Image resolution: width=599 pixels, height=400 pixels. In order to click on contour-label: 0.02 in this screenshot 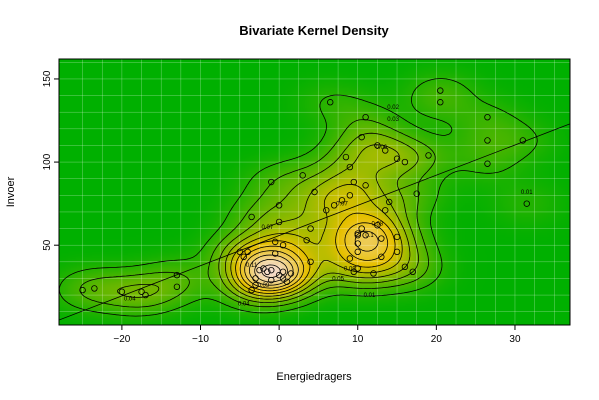, I will do `click(393, 108)`.